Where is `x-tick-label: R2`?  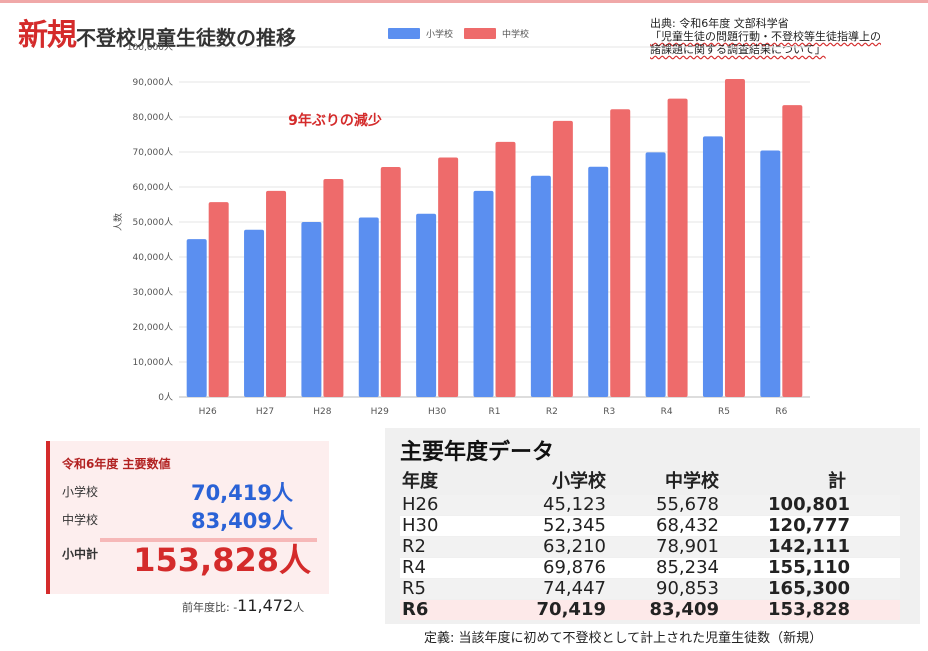 x-tick-label: R2 is located at coordinates (552, 412).